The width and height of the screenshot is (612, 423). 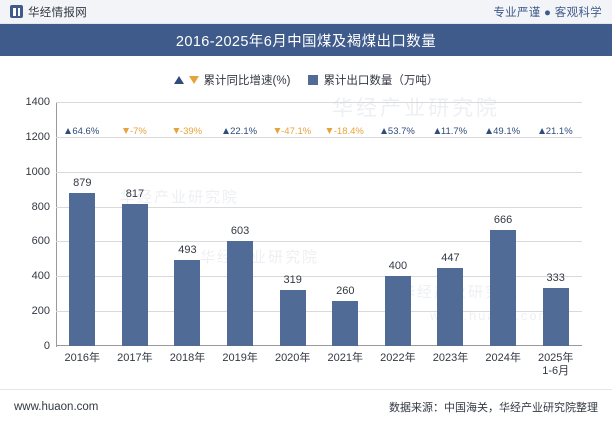 What do you see at coordinates (450, 224) in the screenshot?
I see `bar-column: 447` at bounding box center [450, 224].